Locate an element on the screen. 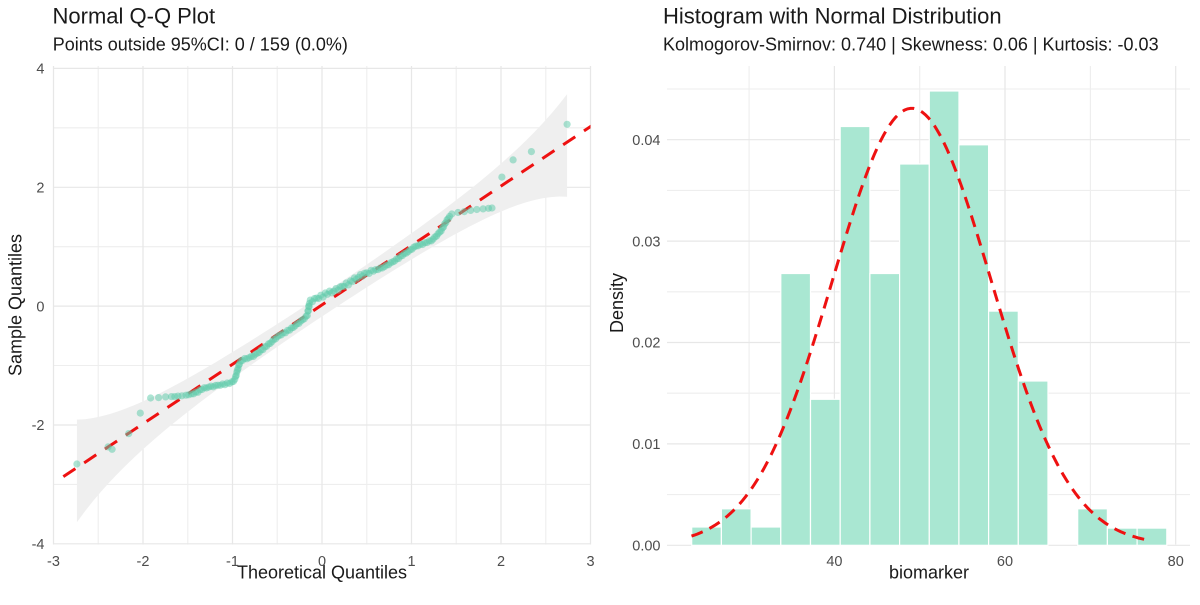 The height and width of the screenshot is (605, 1200). svg-text: 0.00 is located at coordinates (646, 547).